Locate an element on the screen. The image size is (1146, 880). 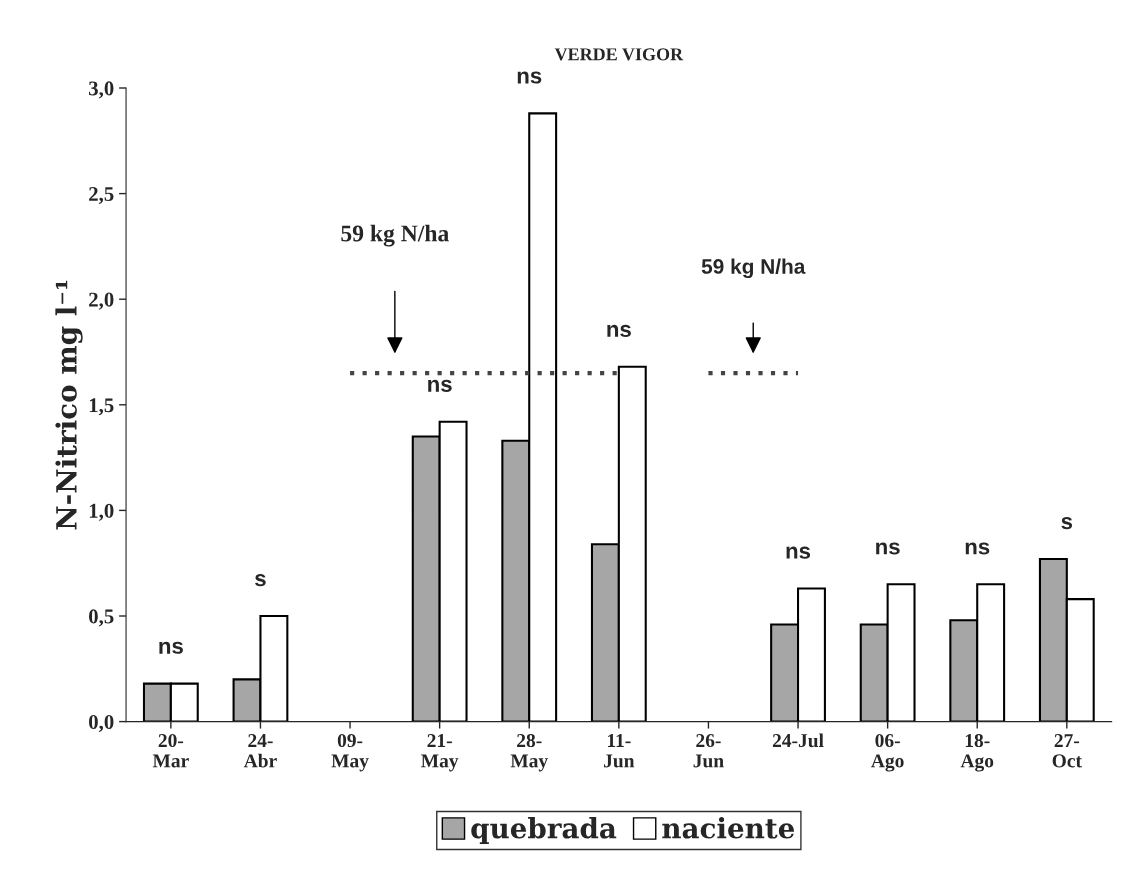
y-tick-label: 0,0 is located at coordinates (101, 723).